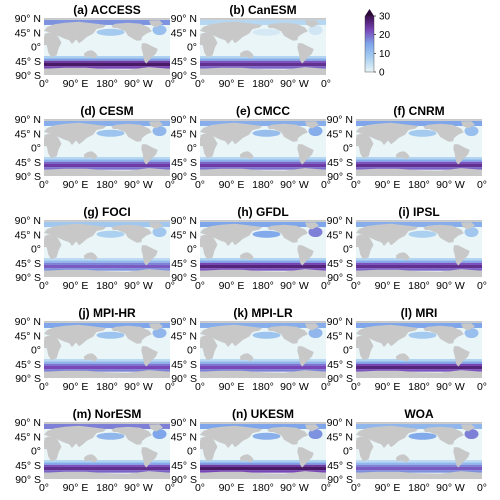  What do you see at coordinates (369, 12) in the screenshot?
I see `colorbar-extend-triangle` at bounding box center [369, 12].